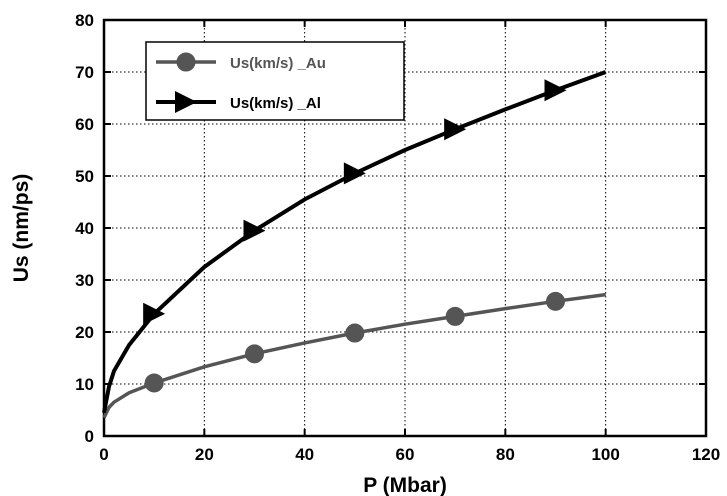 Image resolution: width=727 pixels, height=496 pixels. What do you see at coordinates (304, 454) in the screenshot?
I see `x-tick-label: 40` at bounding box center [304, 454].